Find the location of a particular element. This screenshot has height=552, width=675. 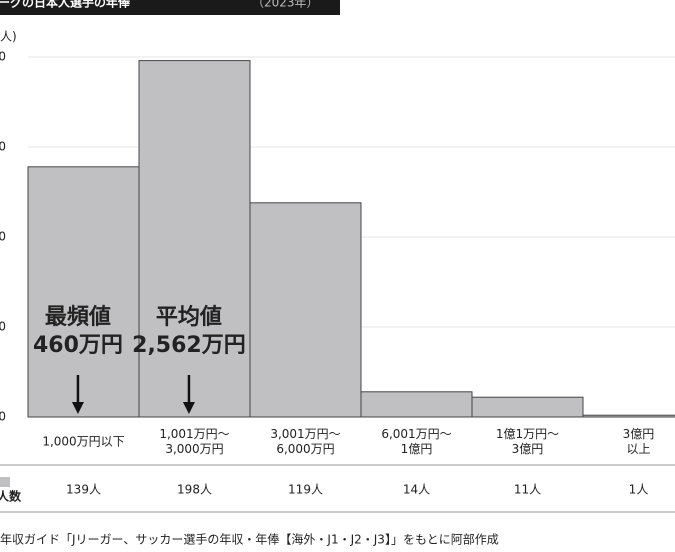

category-label: 6,001万円〜 1億円 is located at coordinates (416, 441).